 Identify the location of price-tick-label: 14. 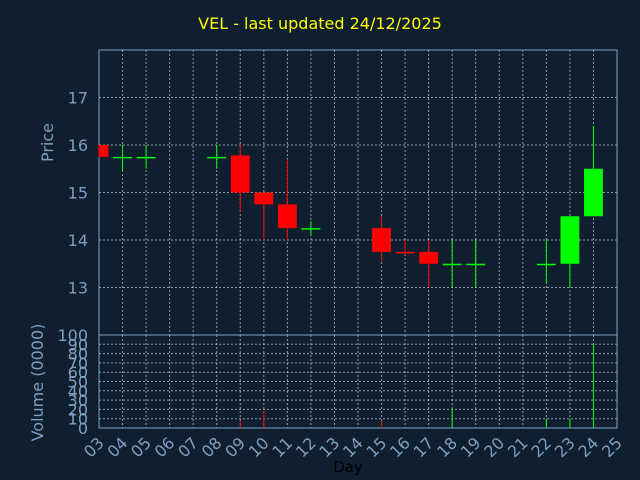
(78, 240).